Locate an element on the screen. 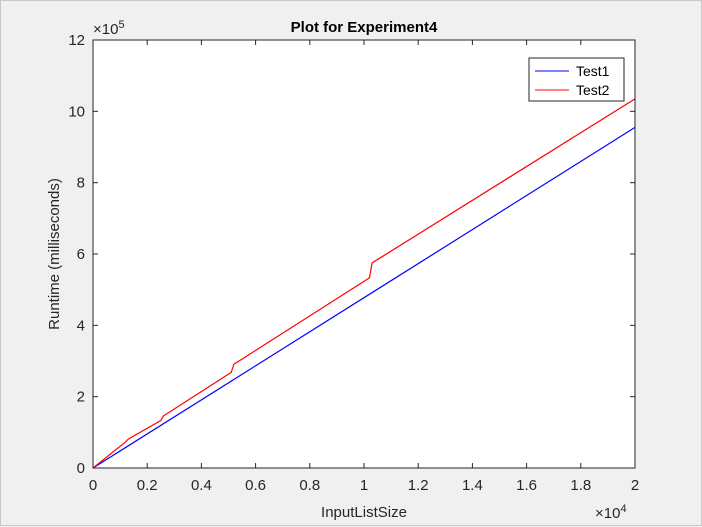 The image size is (702, 527). y-multiplier-base: ×10 is located at coordinates (105, 29).